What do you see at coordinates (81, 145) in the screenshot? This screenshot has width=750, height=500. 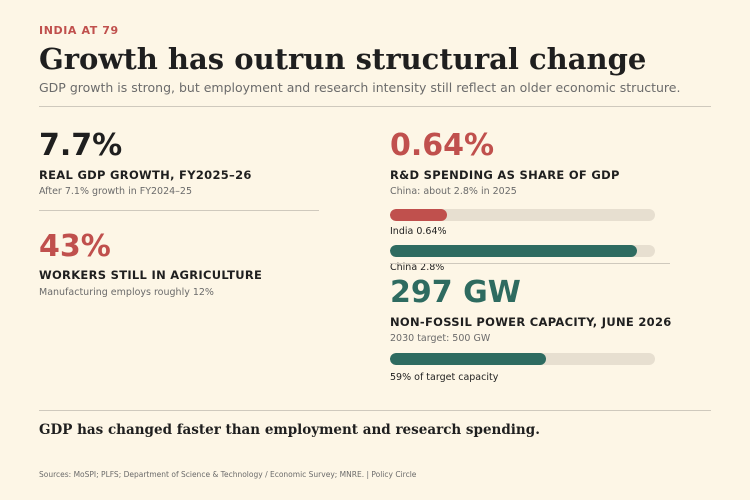 I see `gdp-value: 7.7%` at bounding box center [81, 145].